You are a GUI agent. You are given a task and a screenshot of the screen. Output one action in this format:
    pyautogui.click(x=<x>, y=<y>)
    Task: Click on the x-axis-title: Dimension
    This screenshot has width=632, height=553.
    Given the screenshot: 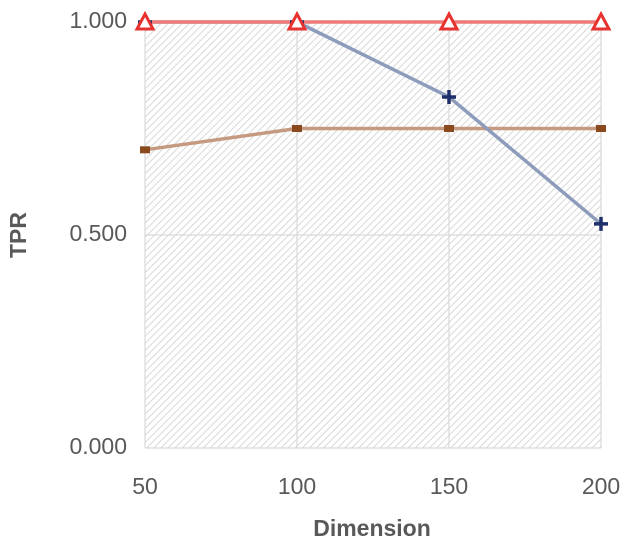 What is the action you would take?
    pyautogui.click(x=372, y=528)
    